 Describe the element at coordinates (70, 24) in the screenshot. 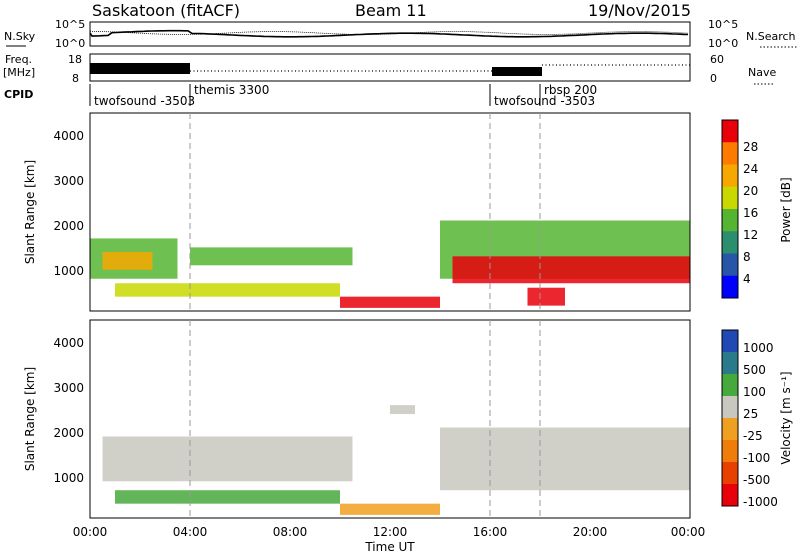

I see `noise-left-tick-top: 10^5` at that location.